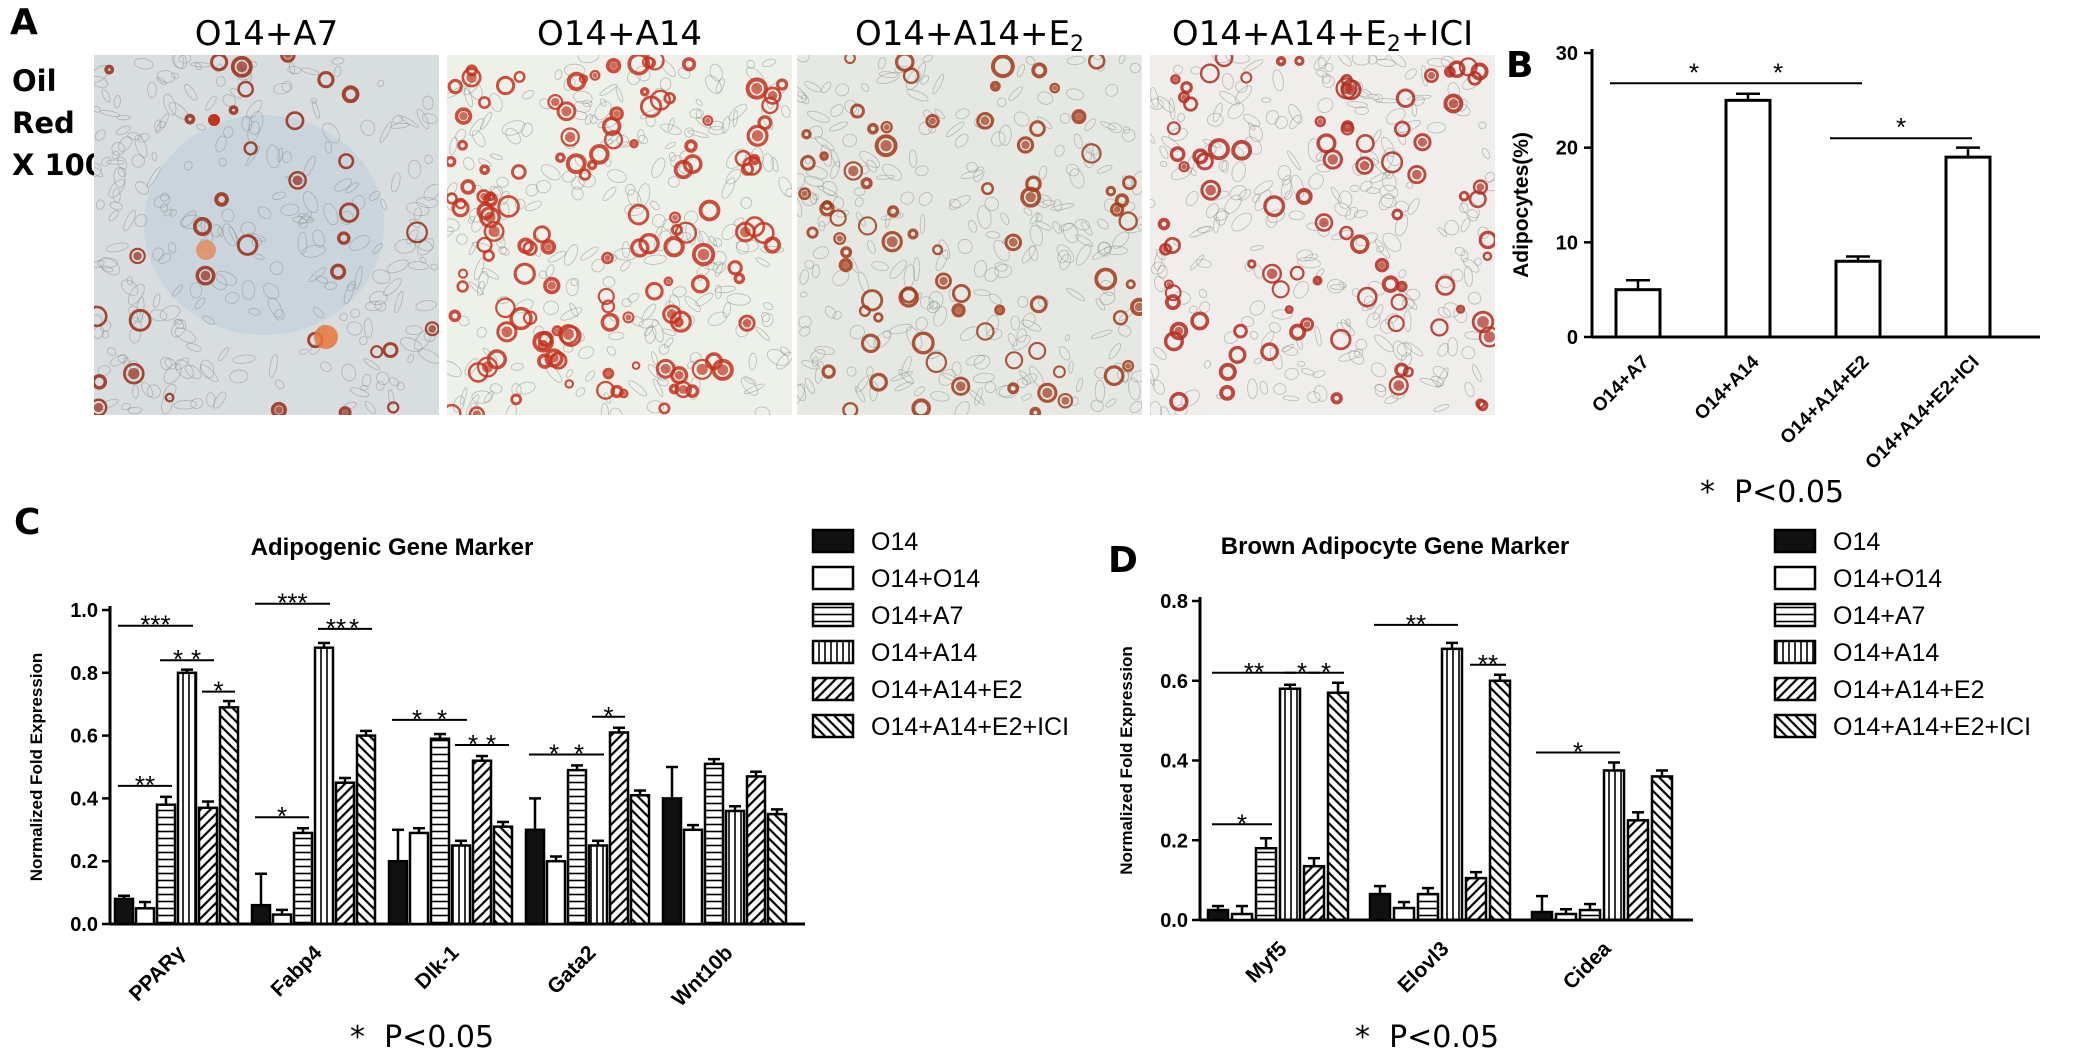 This screenshot has width=2085, height=1063. What do you see at coordinates (1242, 823) in the screenshot?
I see `significance-mark: *` at bounding box center [1242, 823].